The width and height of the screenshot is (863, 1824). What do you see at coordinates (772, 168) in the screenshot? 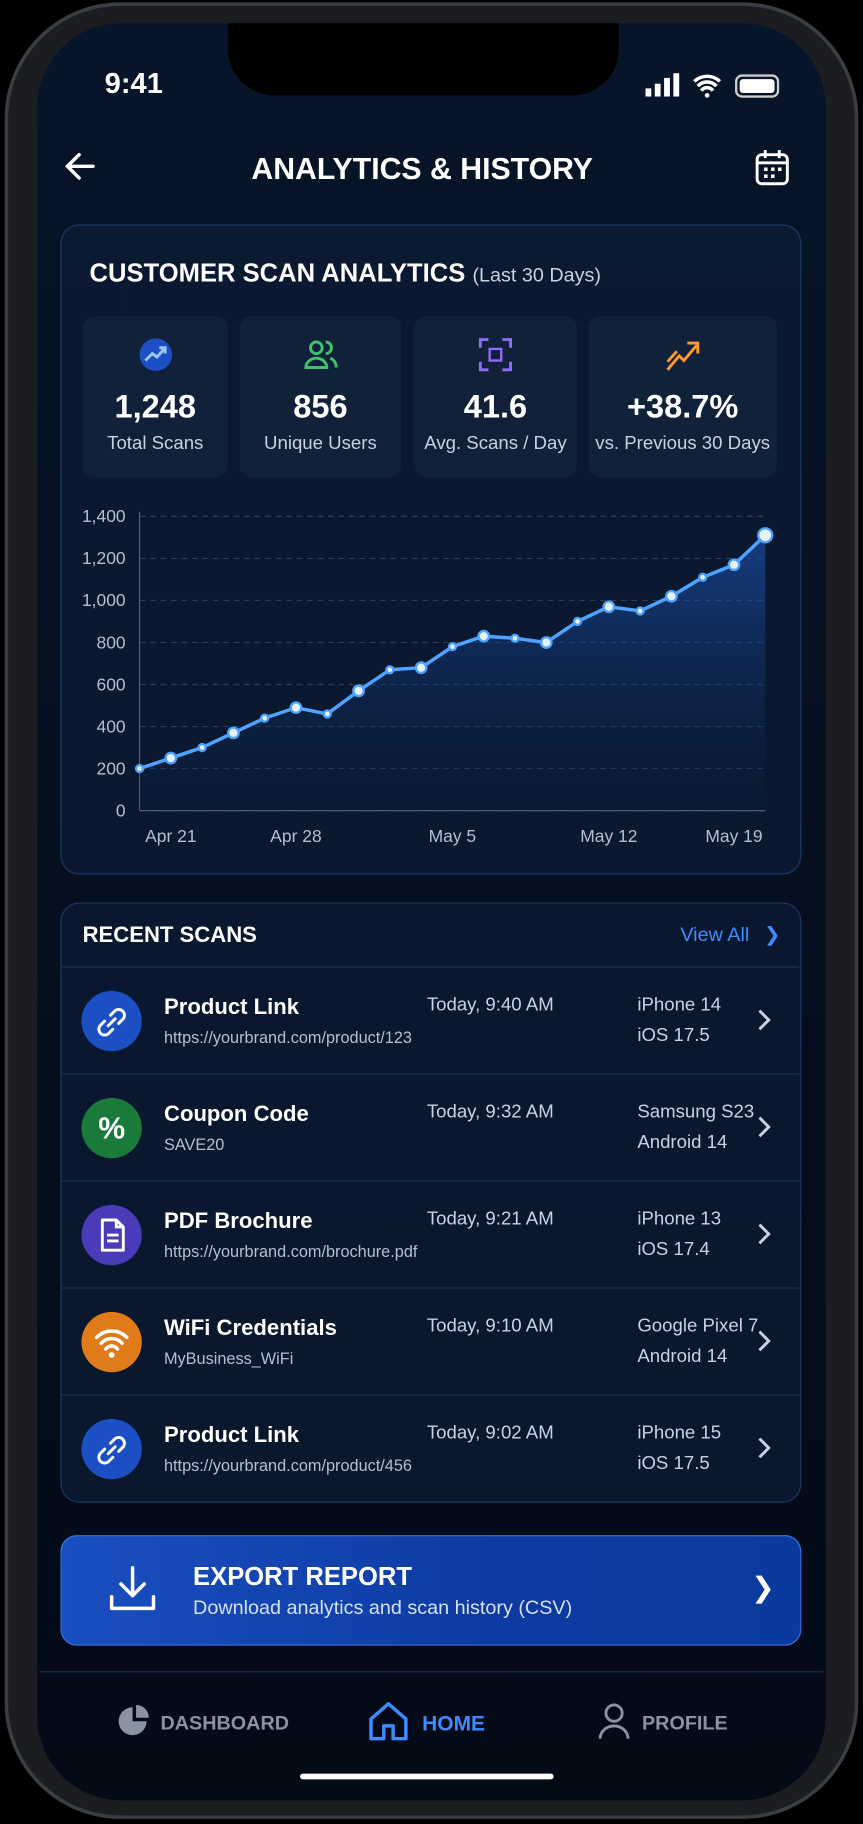
I see `calendar-button` at bounding box center [772, 168].